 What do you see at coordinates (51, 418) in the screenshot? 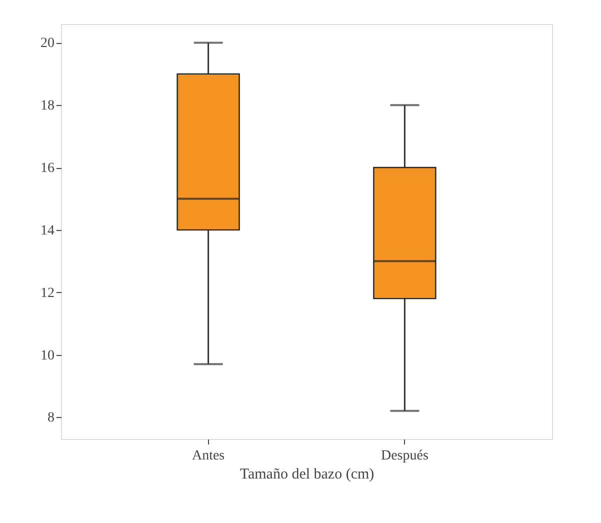
I see `y-tick-label: 8` at bounding box center [51, 418].